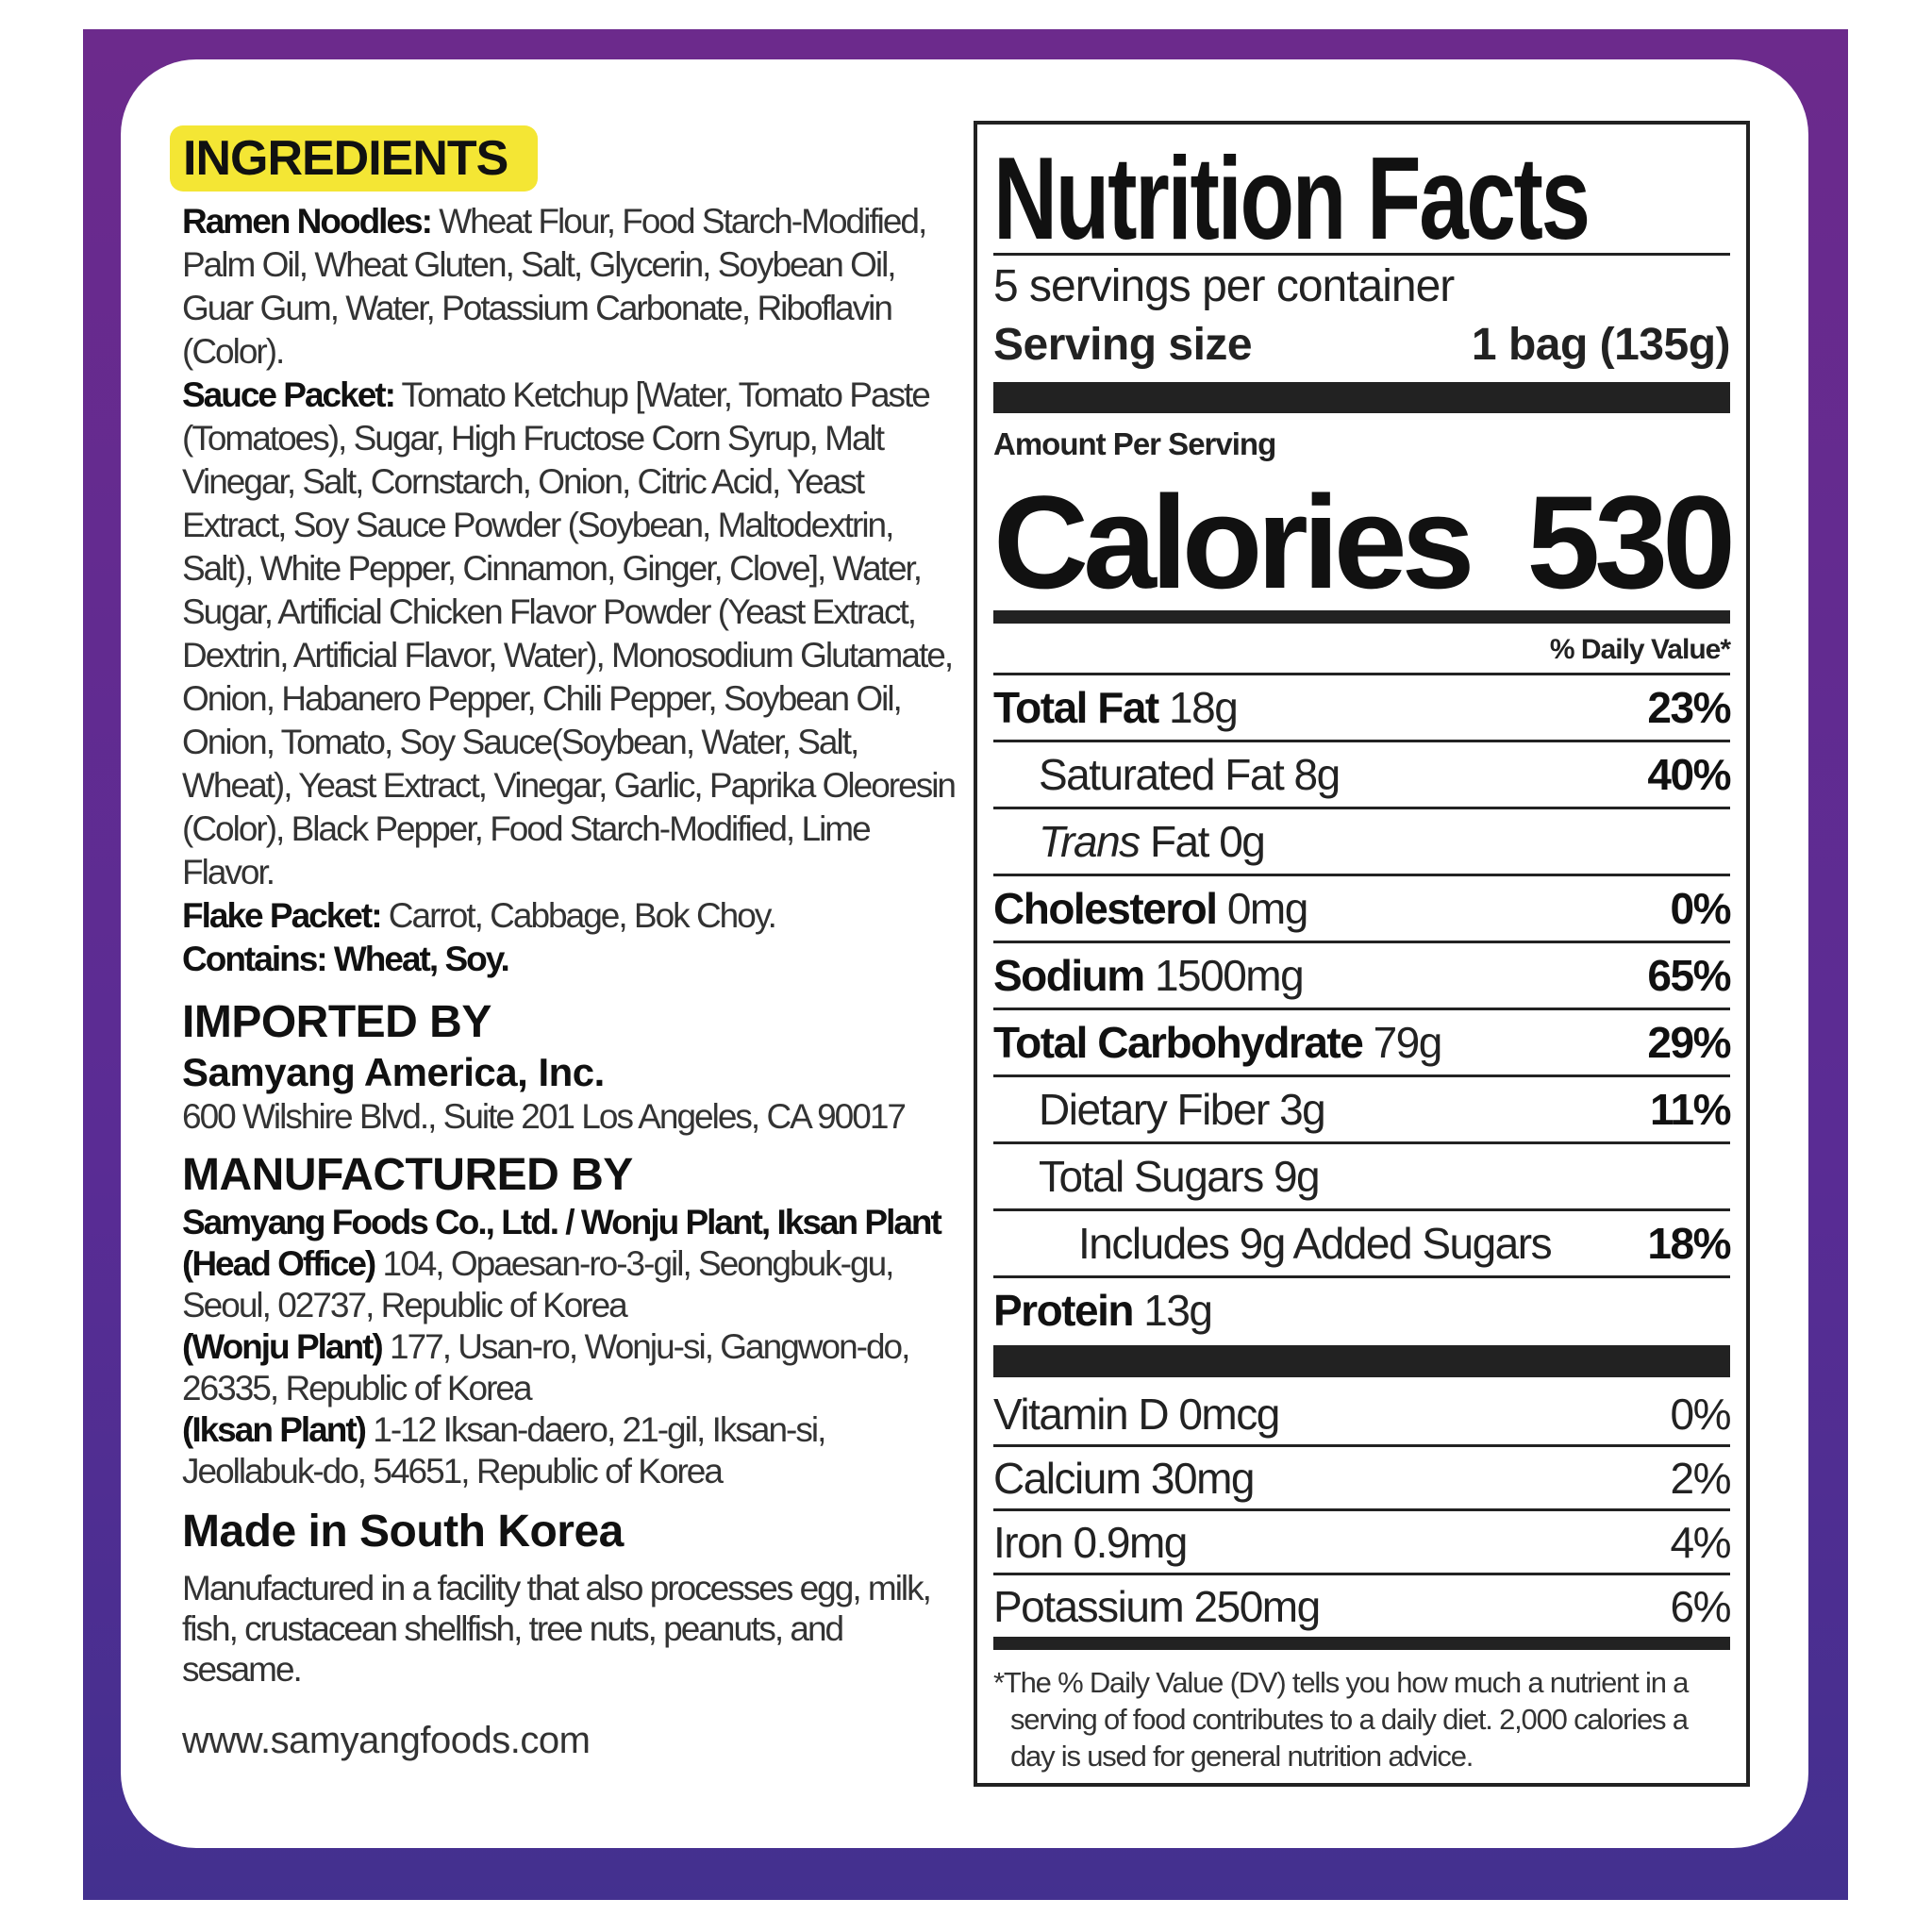 The height and width of the screenshot is (1932, 1932). What do you see at coordinates (1361, 1176) in the screenshot?
I see `nutrient-row: Total Sugars 9g` at bounding box center [1361, 1176].